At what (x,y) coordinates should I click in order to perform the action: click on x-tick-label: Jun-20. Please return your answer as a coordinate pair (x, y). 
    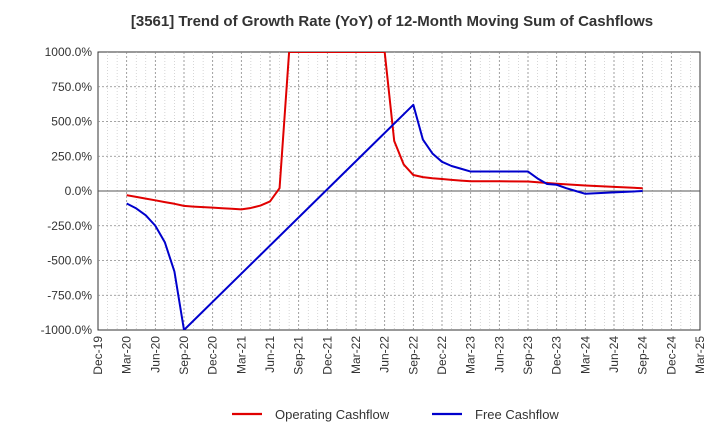
    Looking at the image, I should click on (155, 354).